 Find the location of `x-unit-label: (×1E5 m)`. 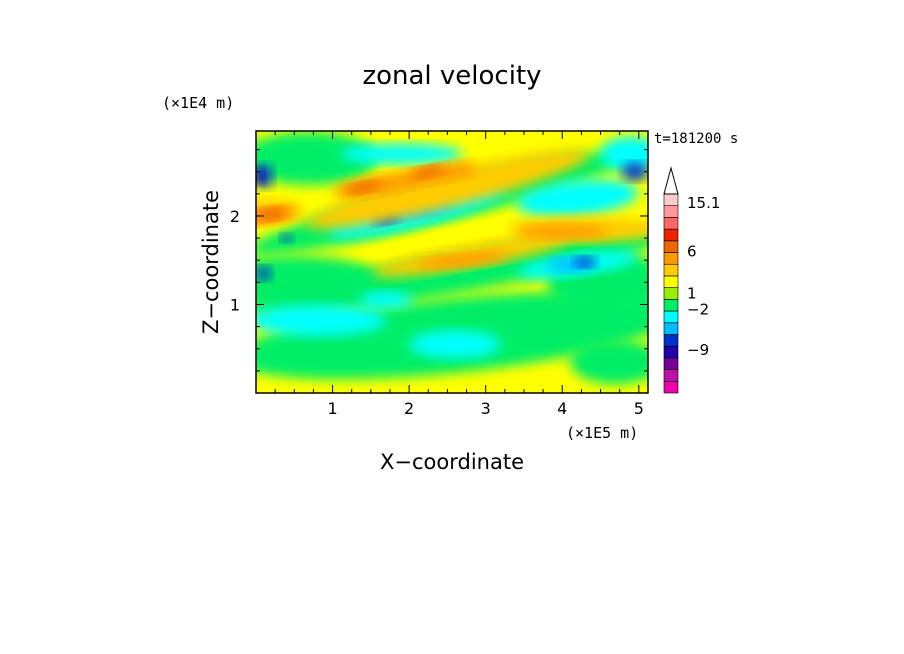

x-unit-label: (×1E5 m) is located at coordinates (602, 433).